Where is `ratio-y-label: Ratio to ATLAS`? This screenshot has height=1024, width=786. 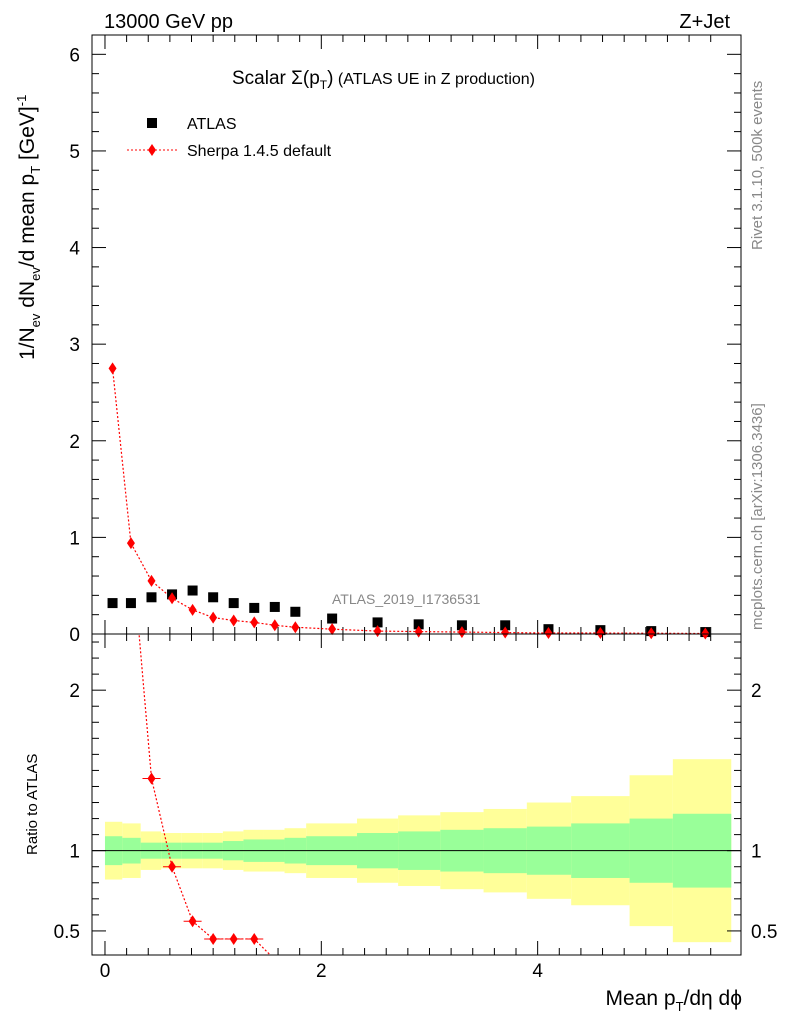 ratio-y-label: Ratio to ATLAS is located at coordinates (32, 804).